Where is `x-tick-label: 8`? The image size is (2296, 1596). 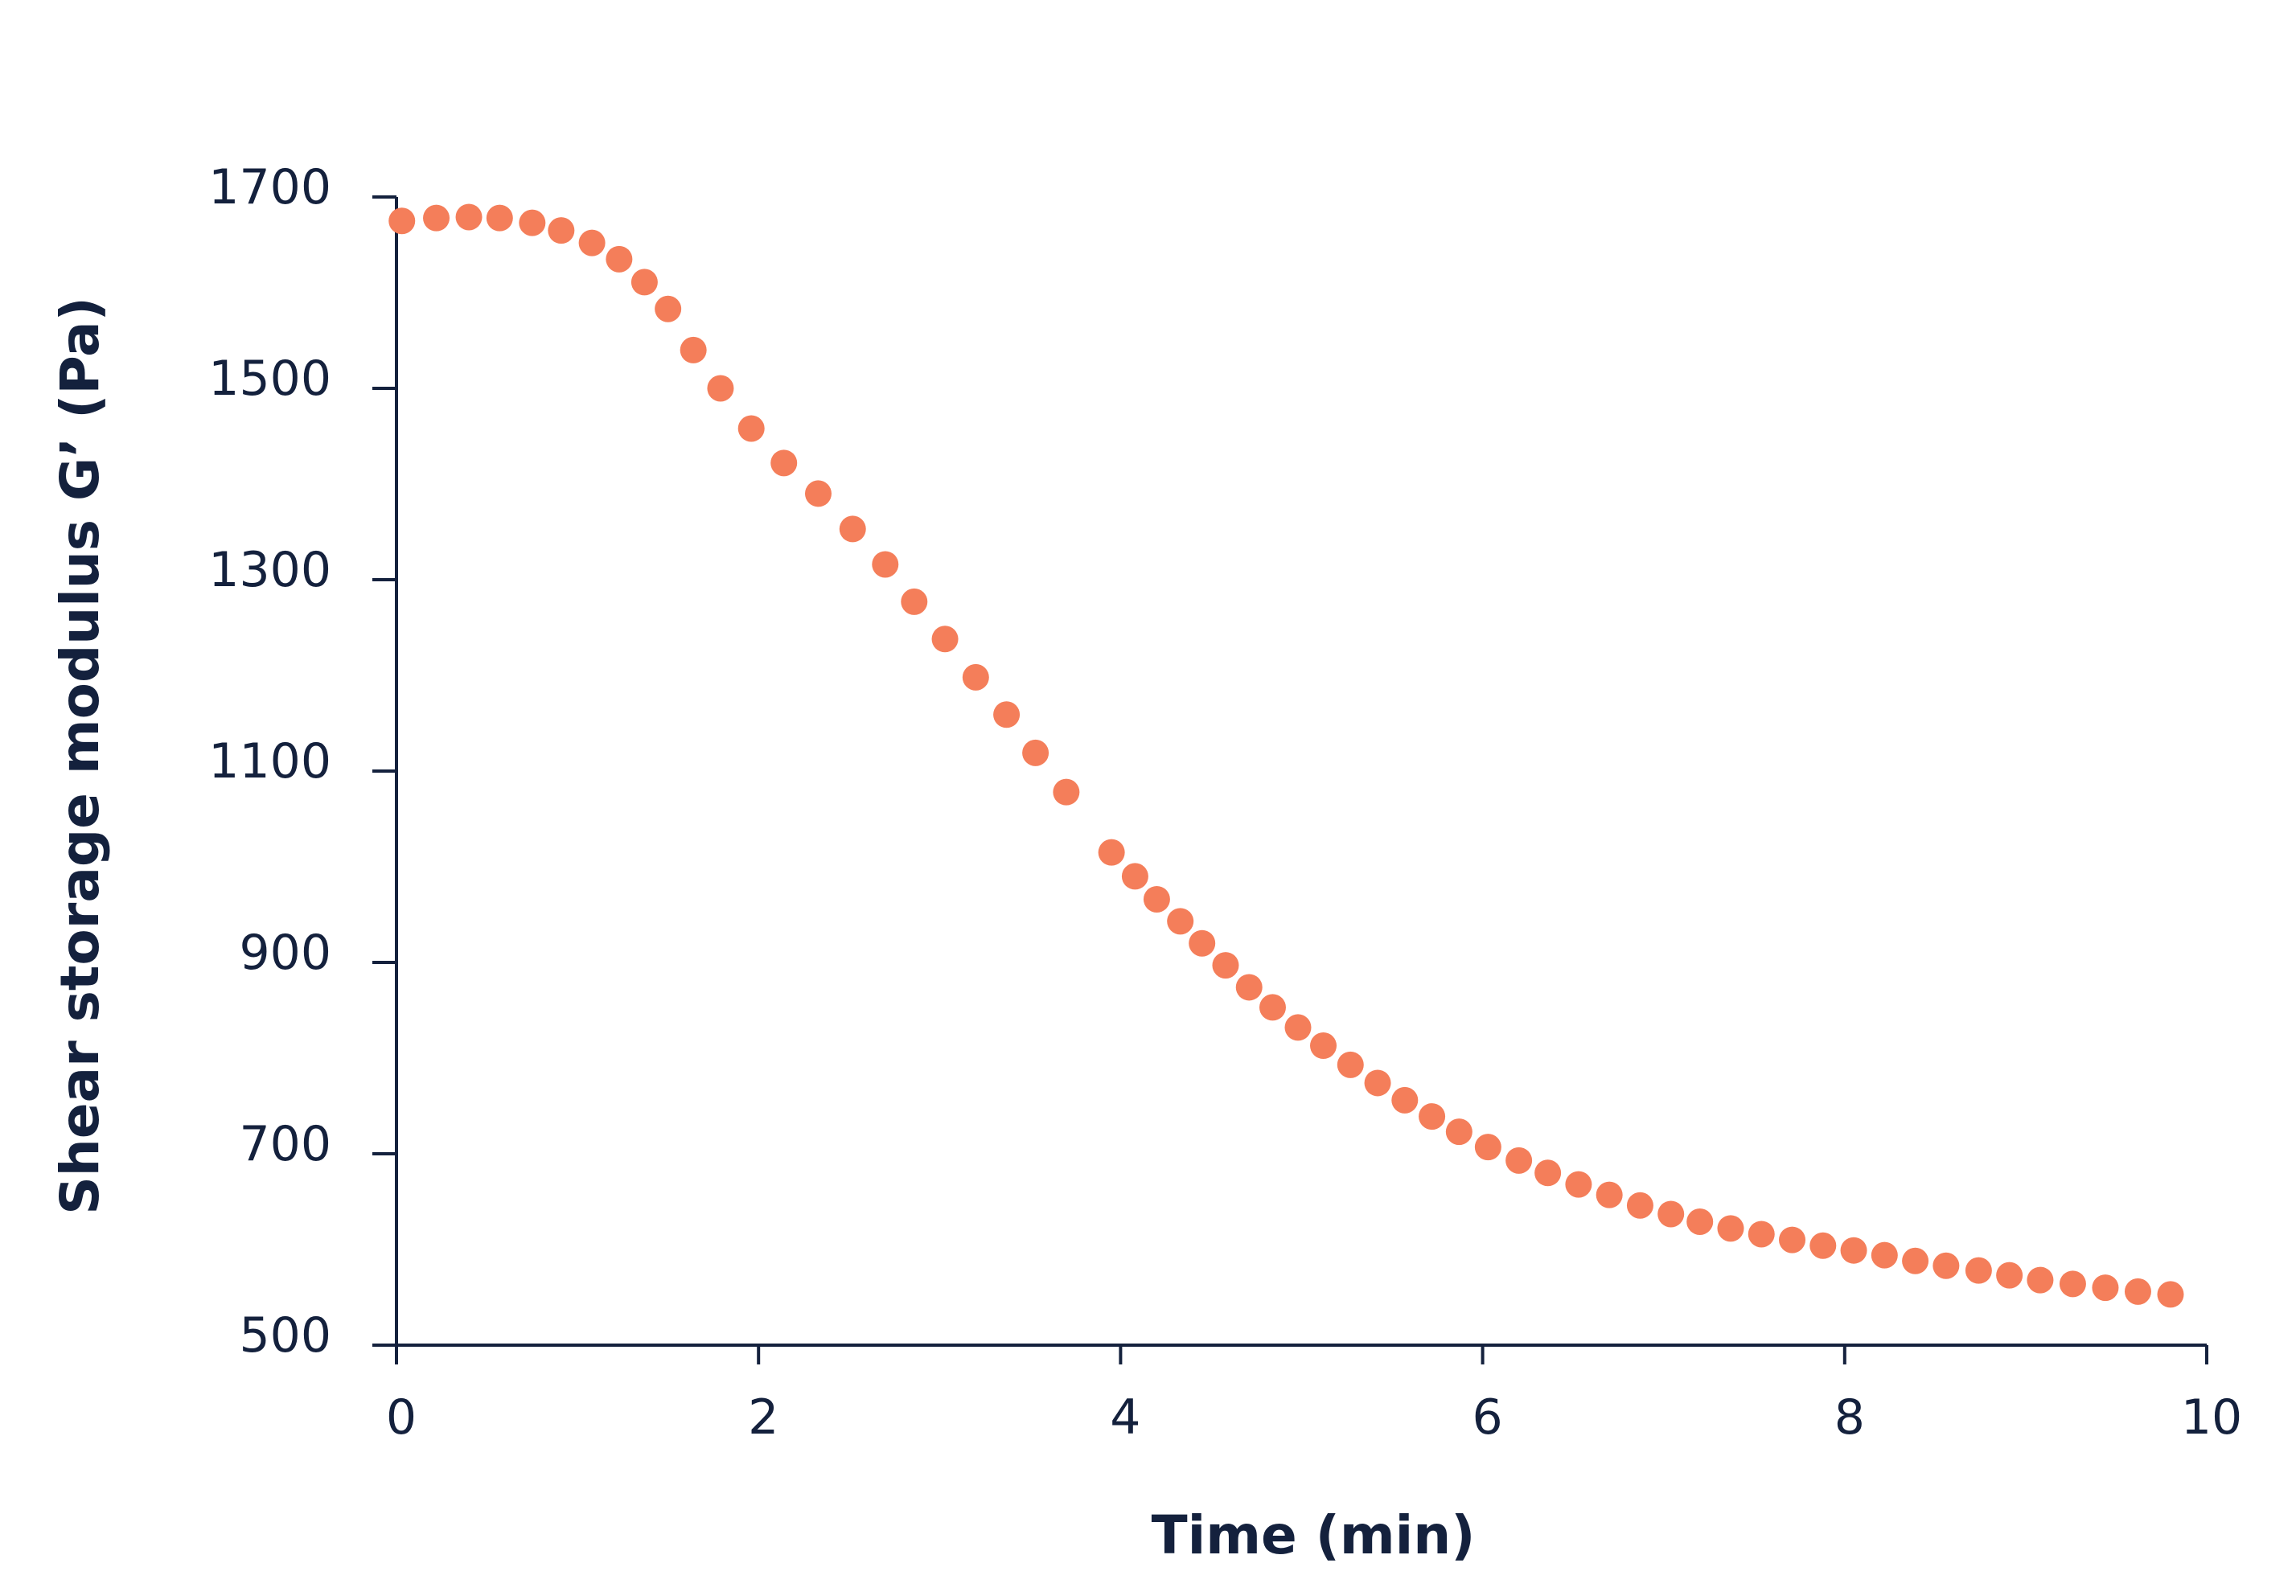
x-tick-label: 8 is located at coordinates (1849, 1417).